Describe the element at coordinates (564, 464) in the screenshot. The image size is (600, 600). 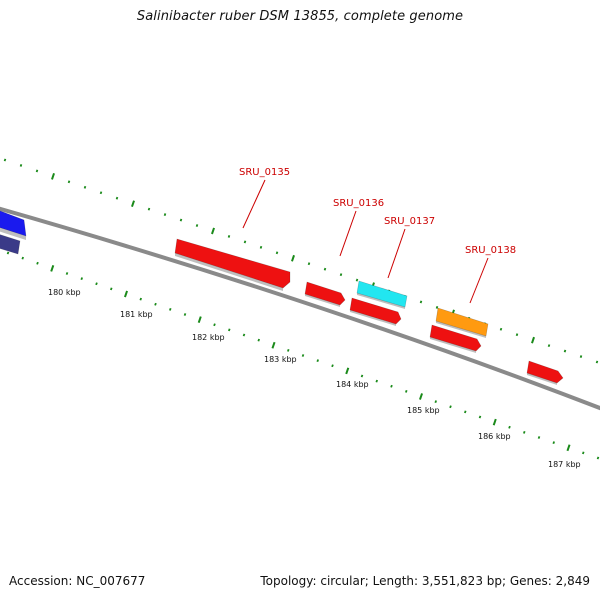
I see `tick-label-7: 187 kbp` at that location.